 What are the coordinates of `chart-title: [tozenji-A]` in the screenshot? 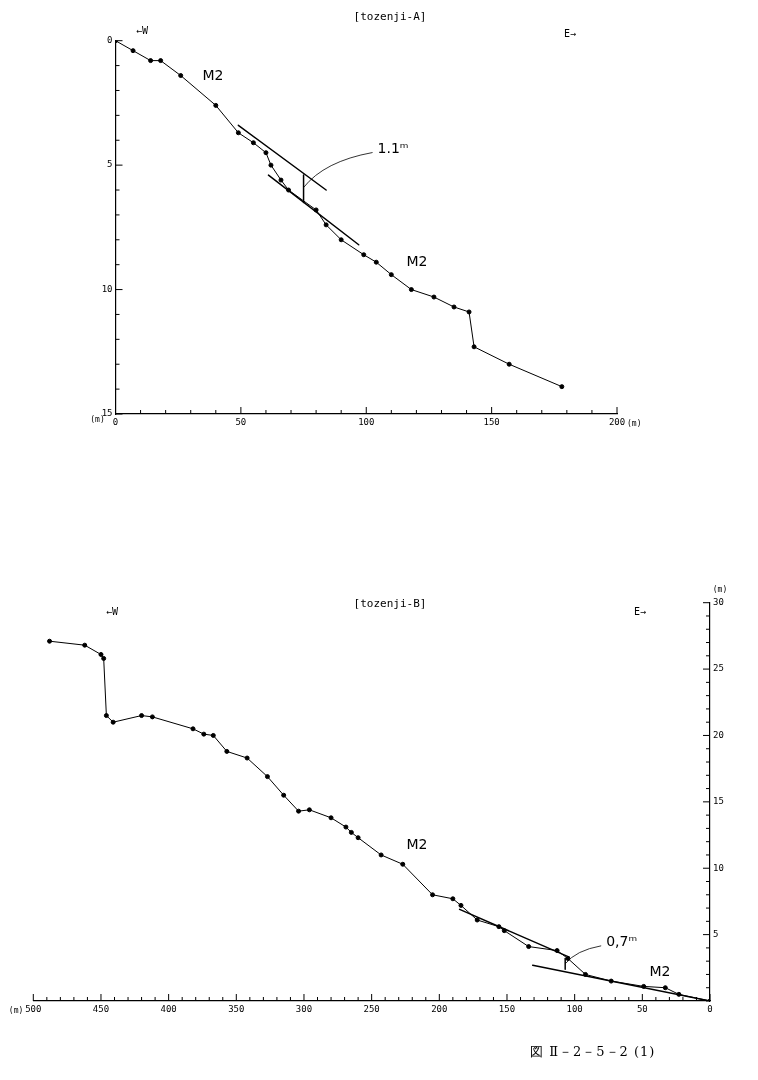 It's located at (390, 16).